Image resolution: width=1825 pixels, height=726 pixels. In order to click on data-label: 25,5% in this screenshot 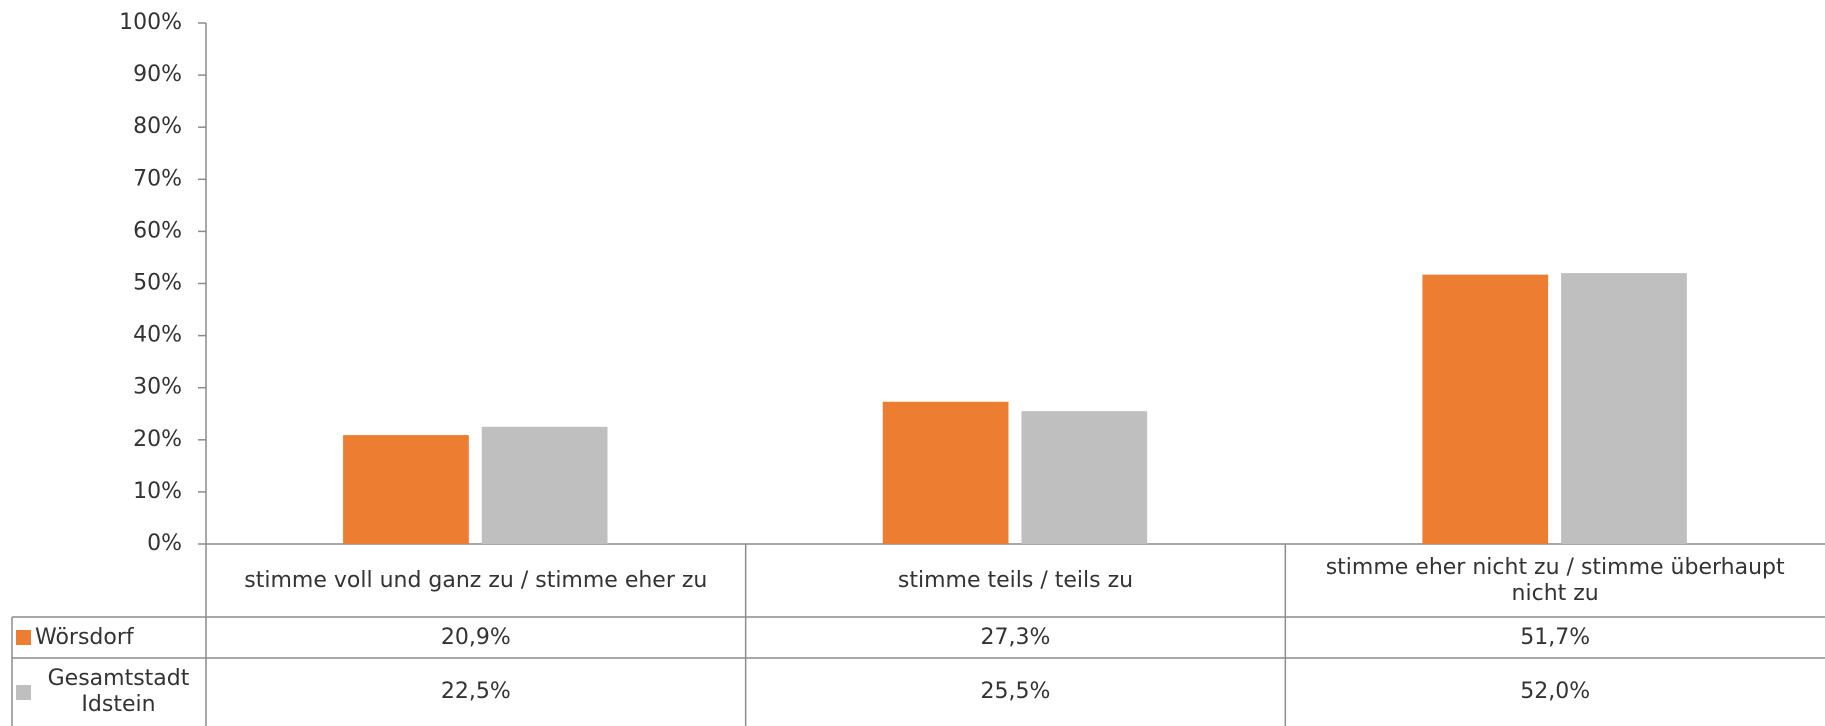, I will do `click(1015, 691)`.